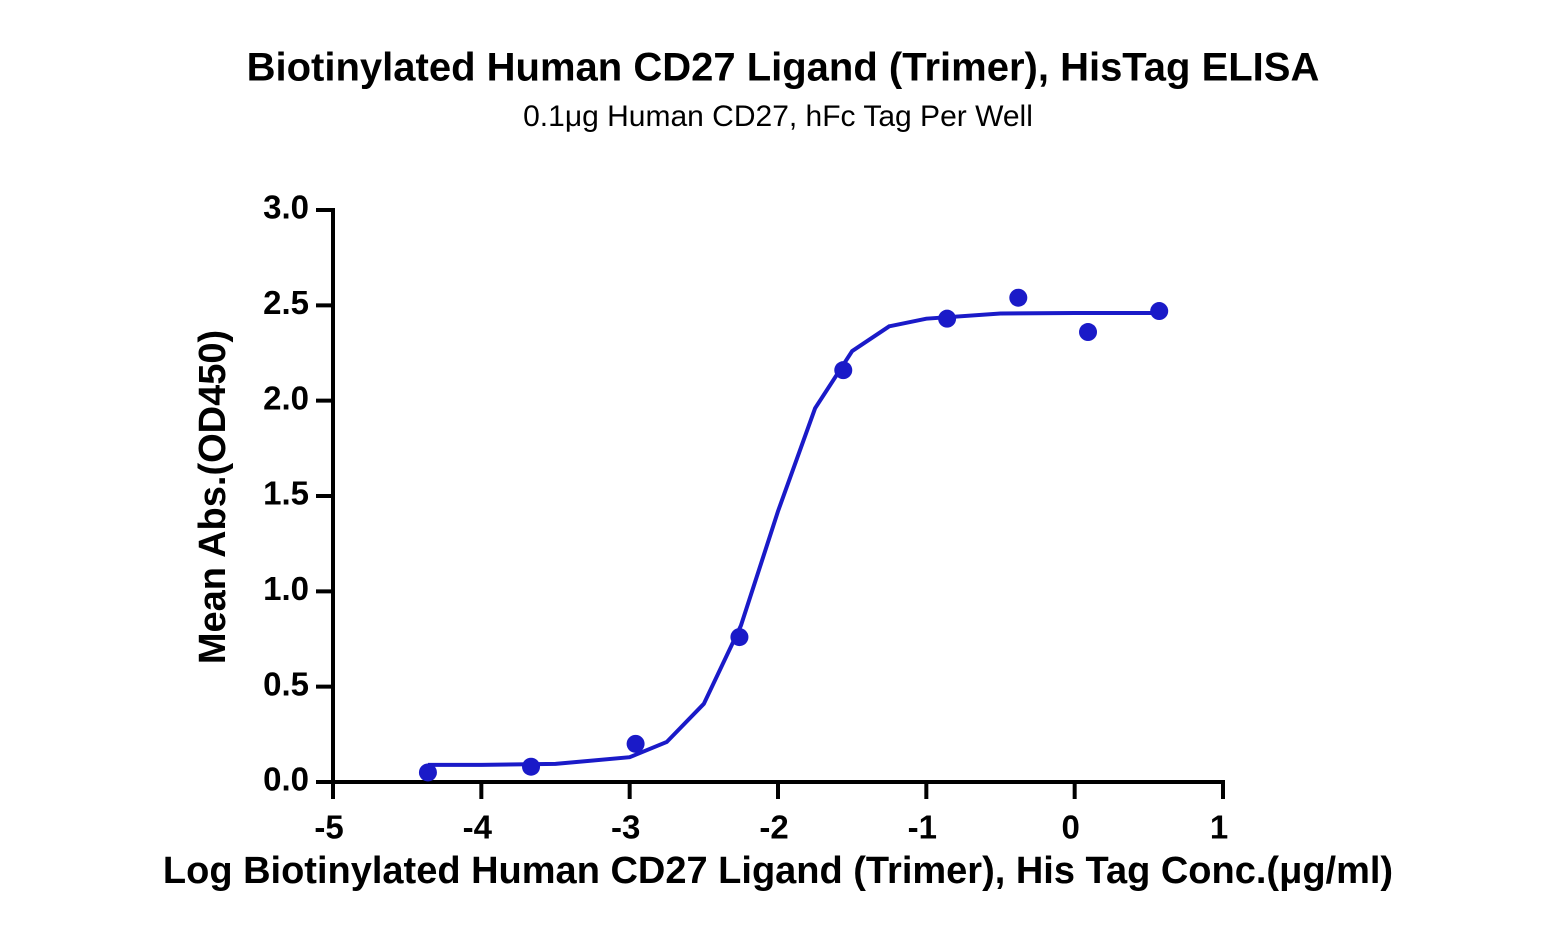 The image size is (1557, 941). I want to click on y-tick-label: 3.0, so click(286, 207).